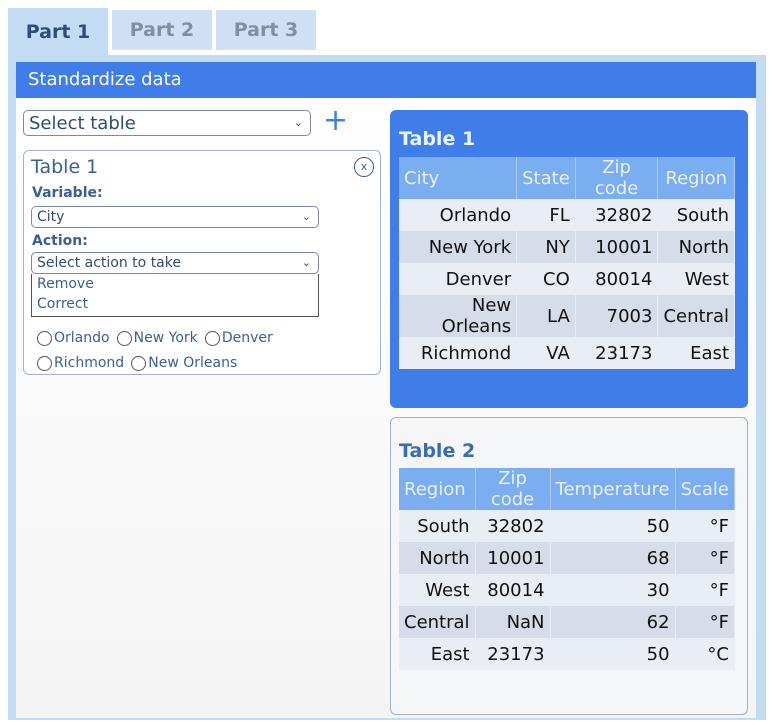  Describe the element at coordinates (60, 241) in the screenshot. I see `action-label: Action:` at that location.